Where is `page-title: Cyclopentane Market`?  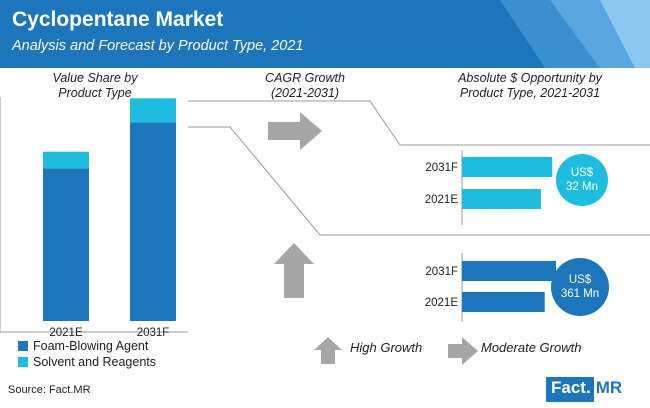
page-title: Cyclopentane Market is located at coordinates (118, 19).